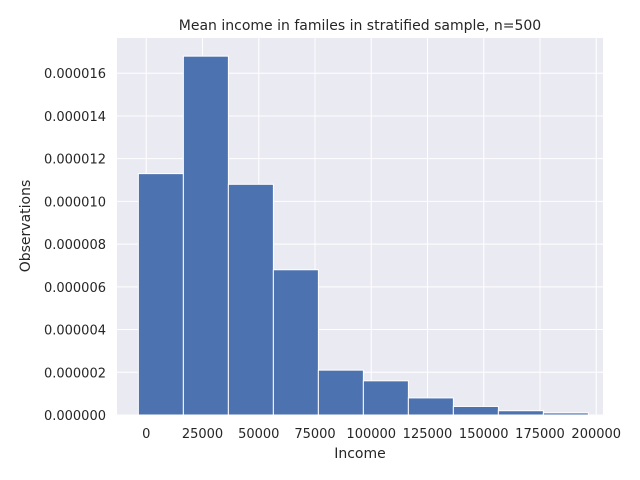  Describe the element at coordinates (258, 434) in the screenshot. I see `x-tick-label: 50000` at that location.